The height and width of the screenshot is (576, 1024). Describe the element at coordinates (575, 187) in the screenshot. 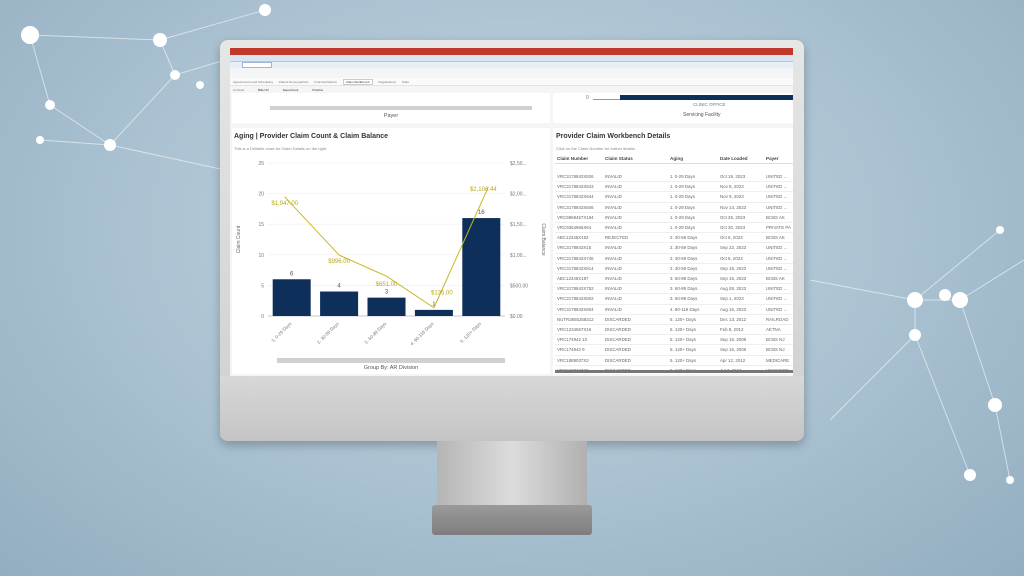

I see `claim-number-link: VRC3178843X843` at that location.